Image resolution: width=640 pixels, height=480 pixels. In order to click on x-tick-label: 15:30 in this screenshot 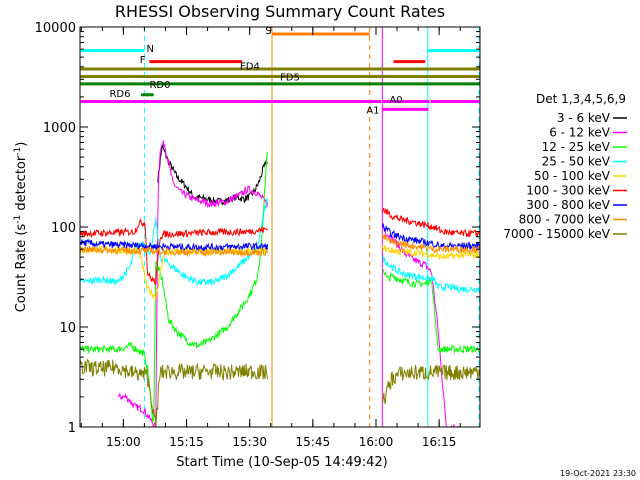, I will do `click(249, 442)`.